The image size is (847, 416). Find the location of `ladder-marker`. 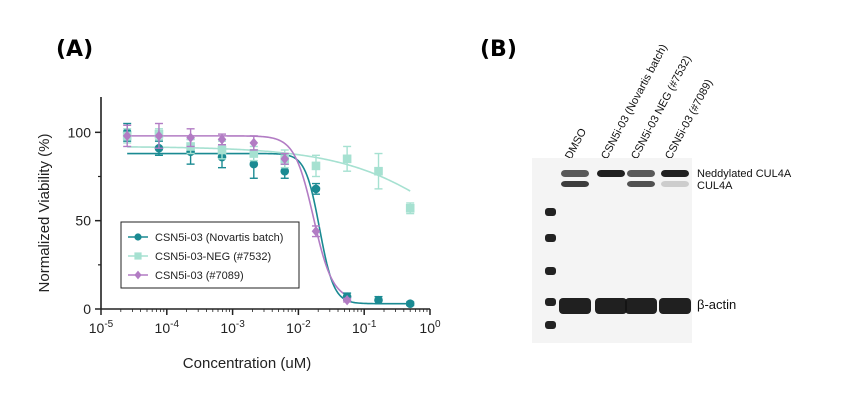

ladder-marker is located at coordinates (550, 268).